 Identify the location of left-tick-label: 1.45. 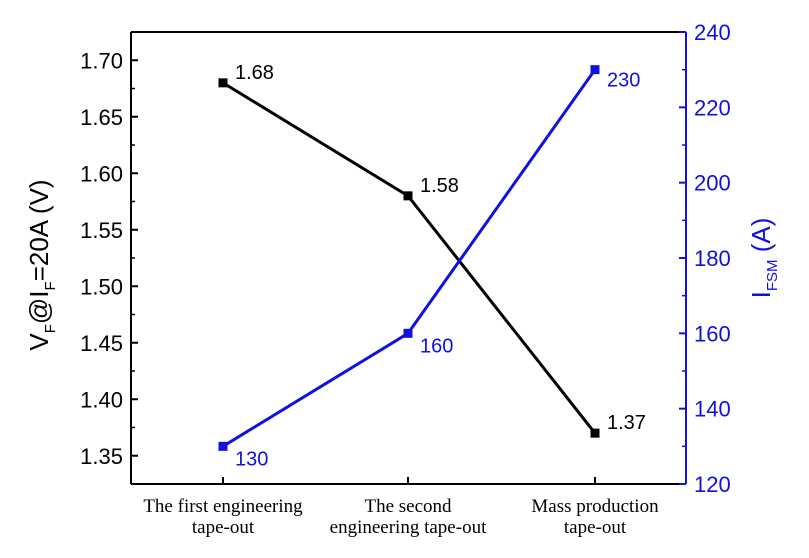
(101, 343).